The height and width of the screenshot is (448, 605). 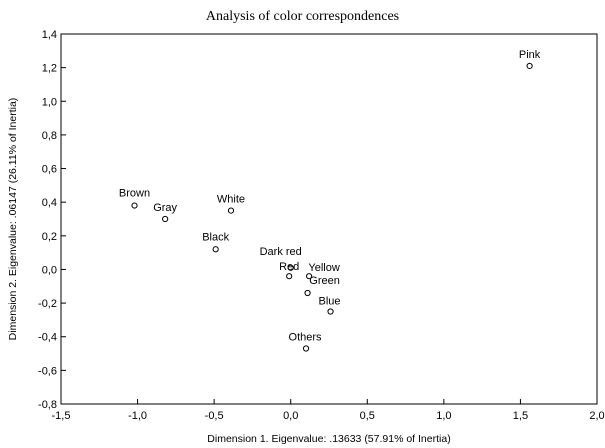 I want to click on y-tick-label: 0,6, so click(x=49, y=170).